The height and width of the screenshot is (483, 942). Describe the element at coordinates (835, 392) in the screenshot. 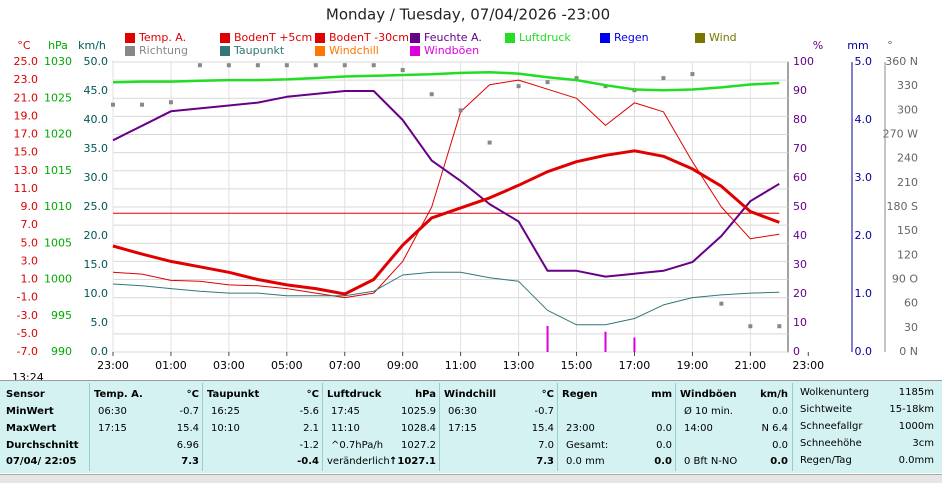

I see `stat-cell: Wolkenunterg` at that location.